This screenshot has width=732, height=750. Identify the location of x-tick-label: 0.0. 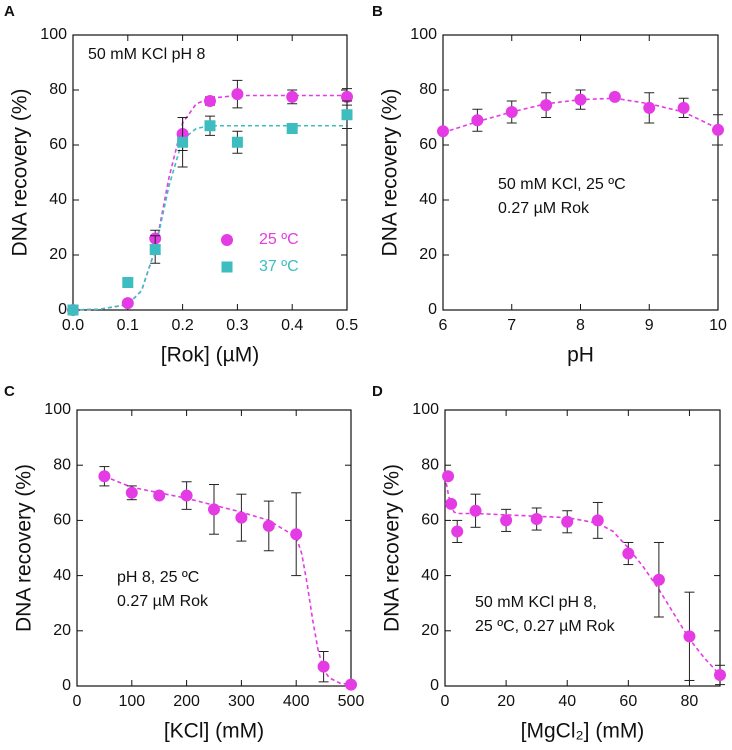
(73, 325).